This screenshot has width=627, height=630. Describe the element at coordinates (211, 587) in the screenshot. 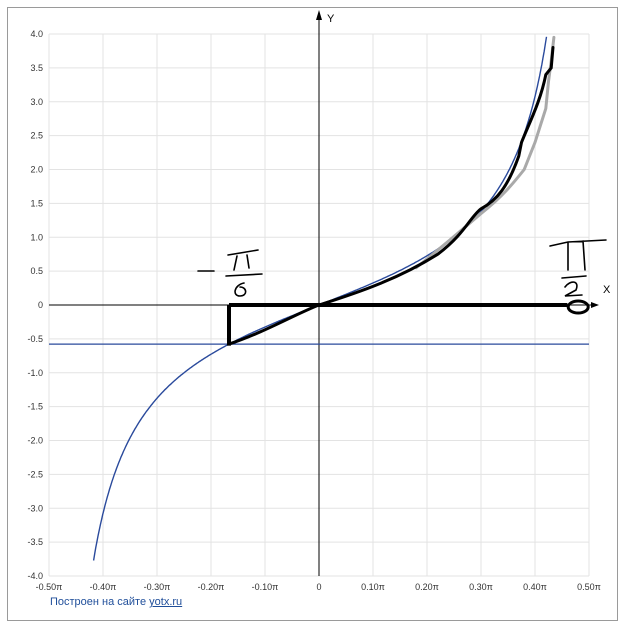

I see `x-tick-label-3: -0.20π` at that location.